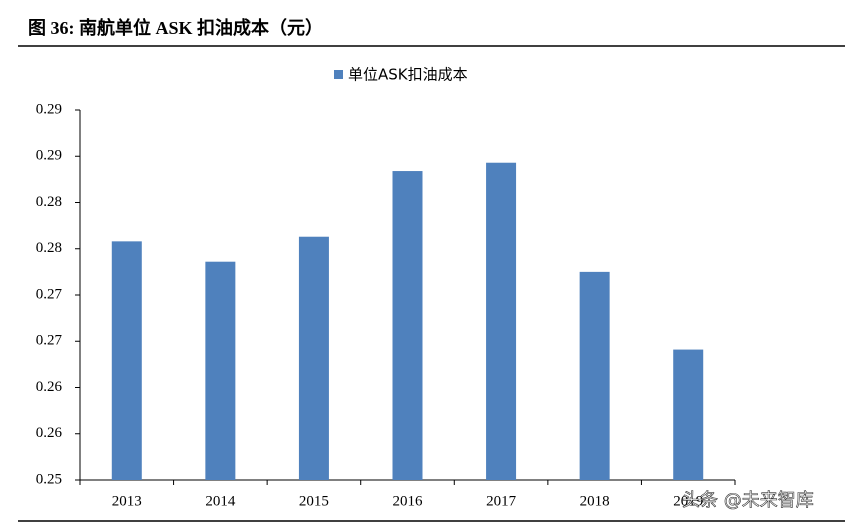 Image resolution: width=863 pixels, height=528 pixels. Describe the element at coordinates (338, 74) in the screenshot. I see `legend-swatch` at that location.